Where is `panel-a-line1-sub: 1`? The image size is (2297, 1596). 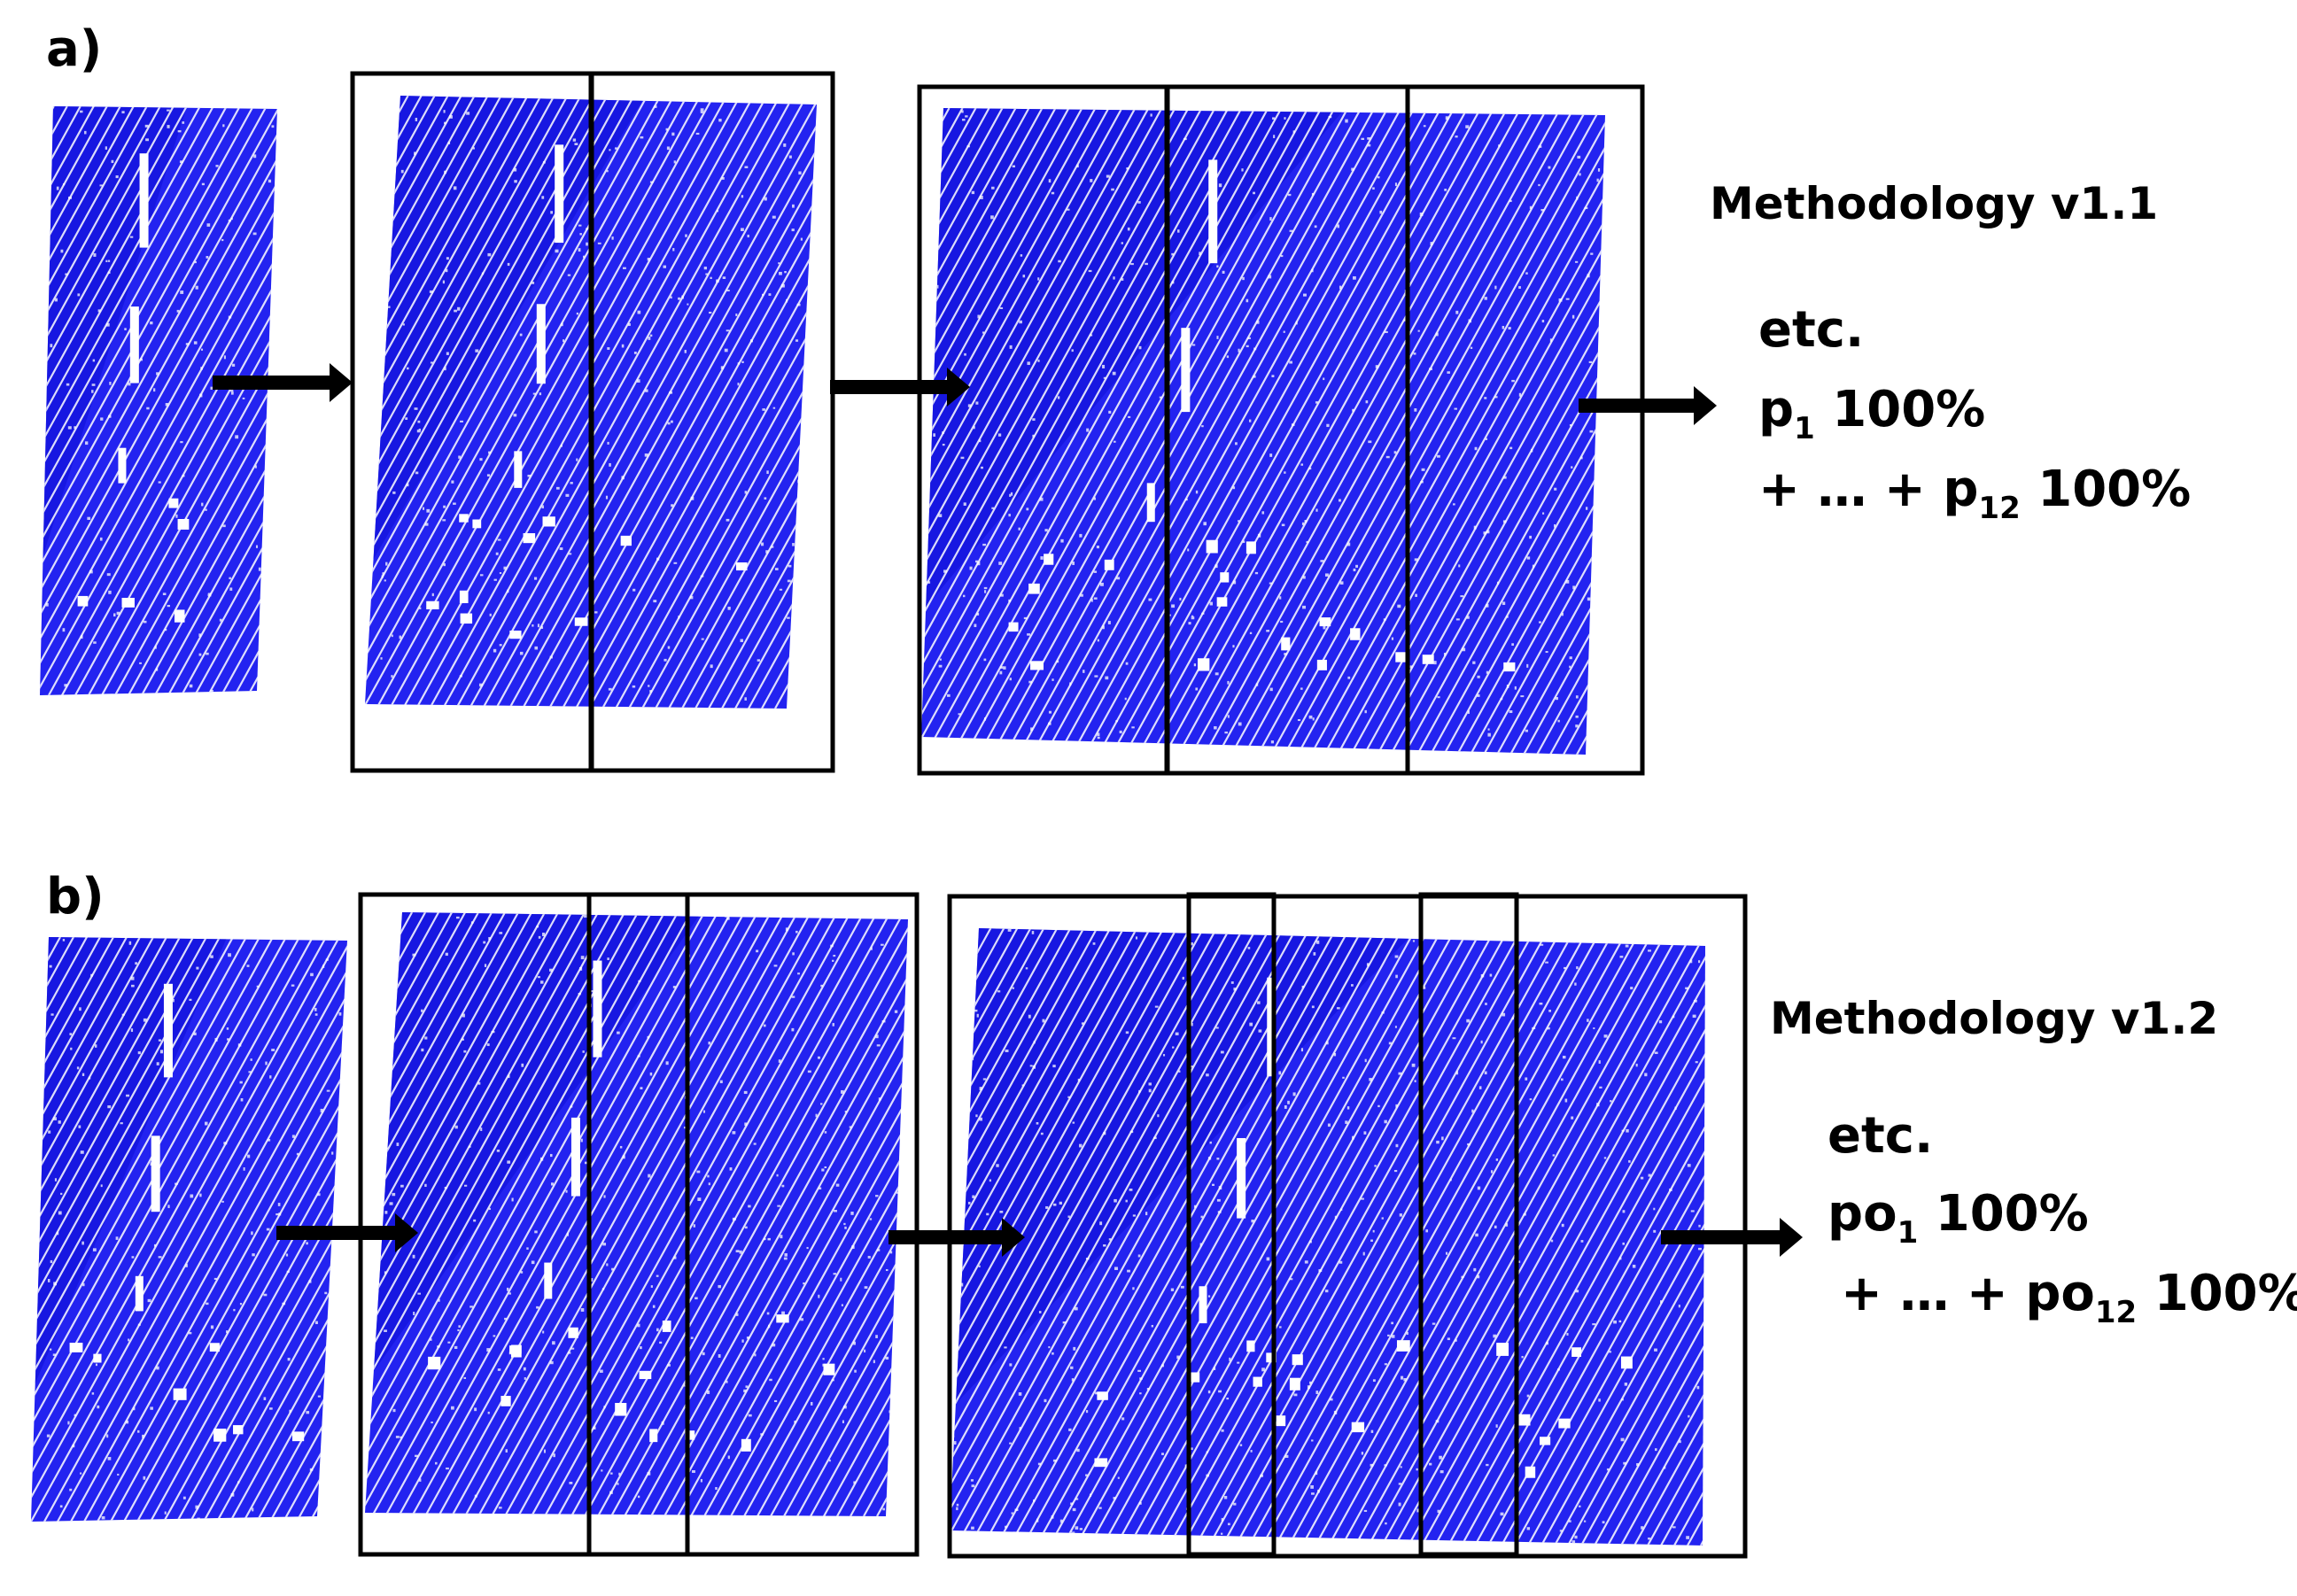 panel-a-line1-sub: 1 is located at coordinates (1804, 428).